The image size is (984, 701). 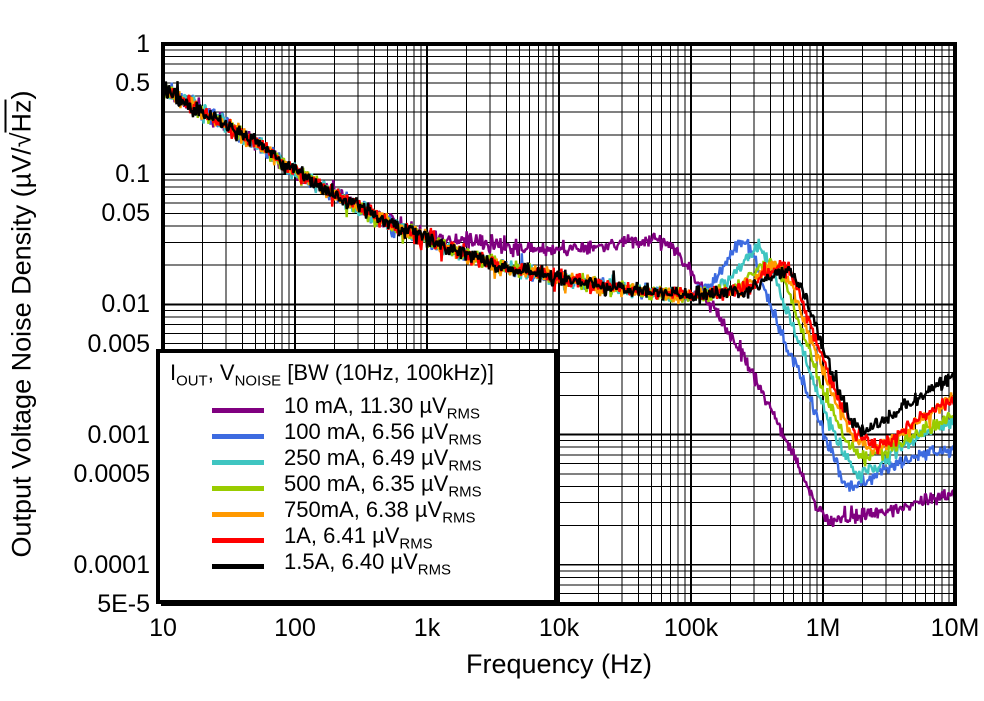 I want to click on legend-entry-label: 750mA, 6.38 µVRMS, so click(x=380, y=512).